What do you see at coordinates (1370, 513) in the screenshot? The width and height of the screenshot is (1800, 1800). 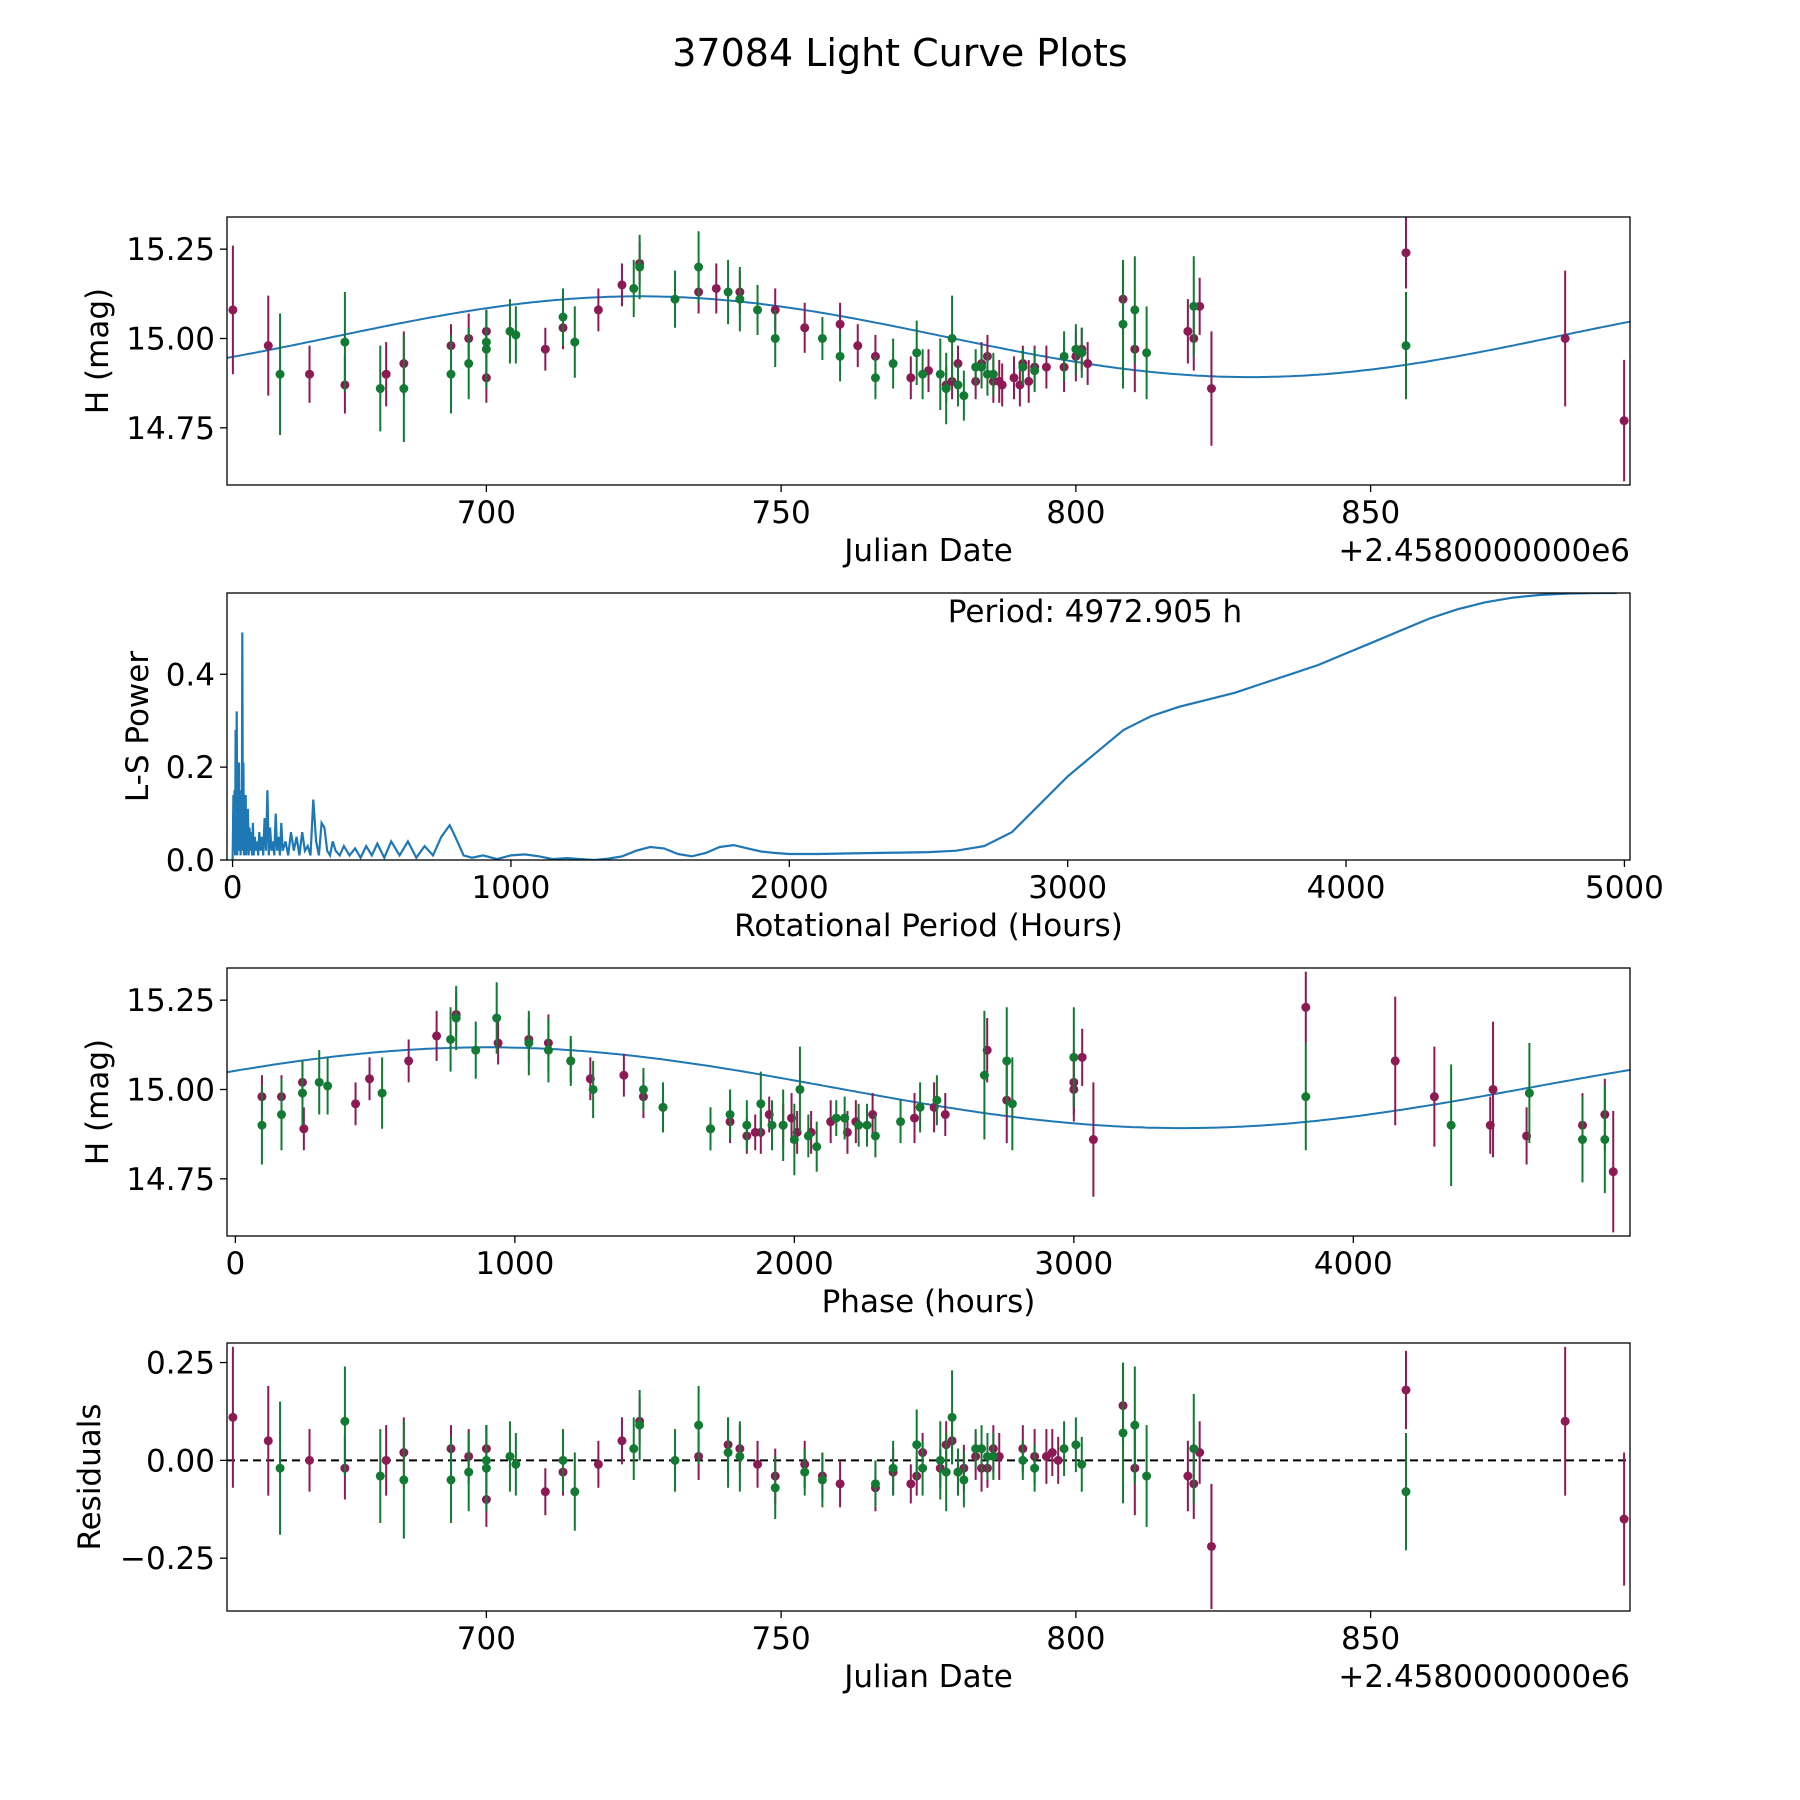 I see `x-tick-label: 850` at bounding box center [1370, 513].